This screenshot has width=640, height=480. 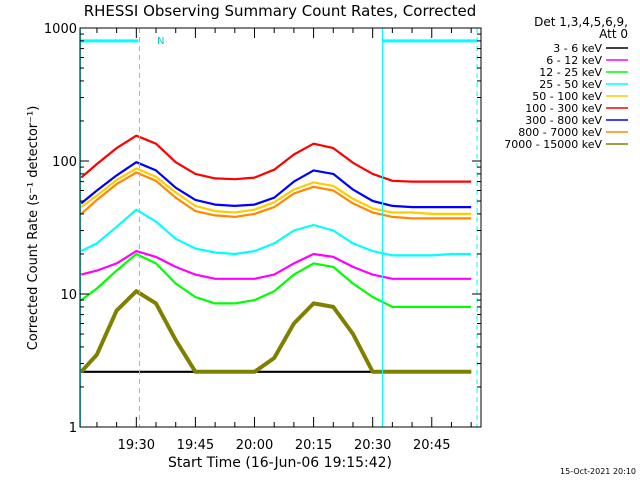 I want to click on legend-label-4: 25 - 50 keV, so click(x=570, y=84).